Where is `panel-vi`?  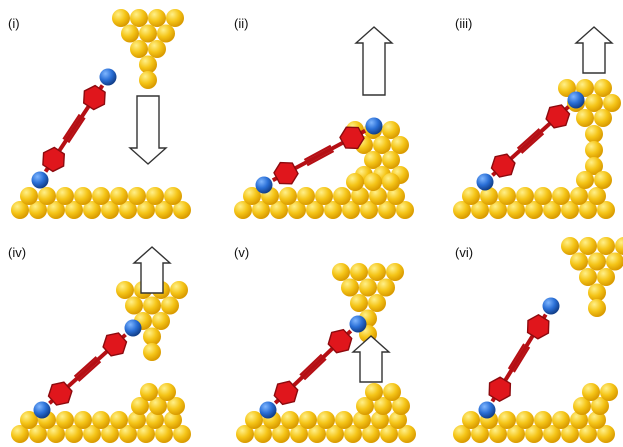
panel-vi is located at coordinates (538, 340).